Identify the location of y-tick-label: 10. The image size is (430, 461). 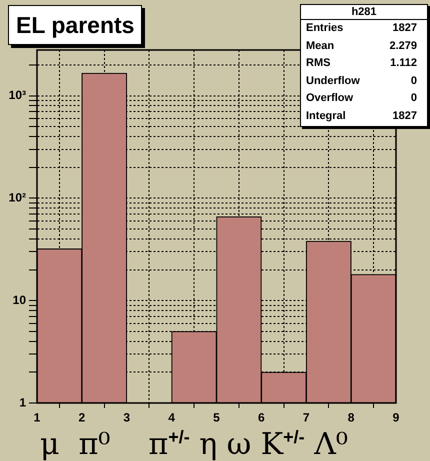
(19, 299).